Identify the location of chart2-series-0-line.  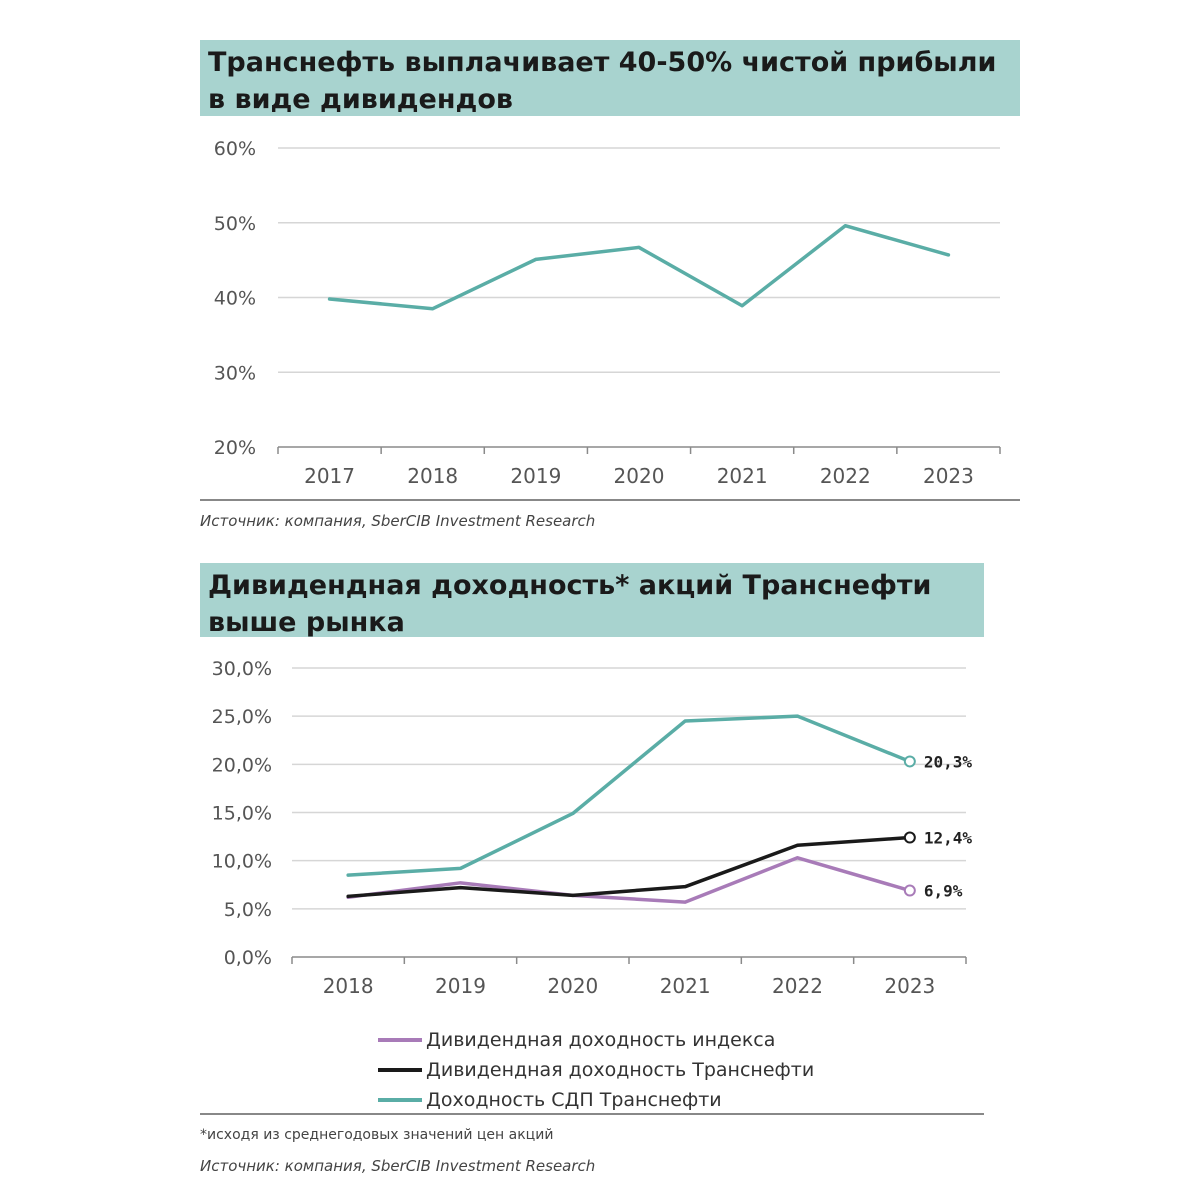
(629, 880).